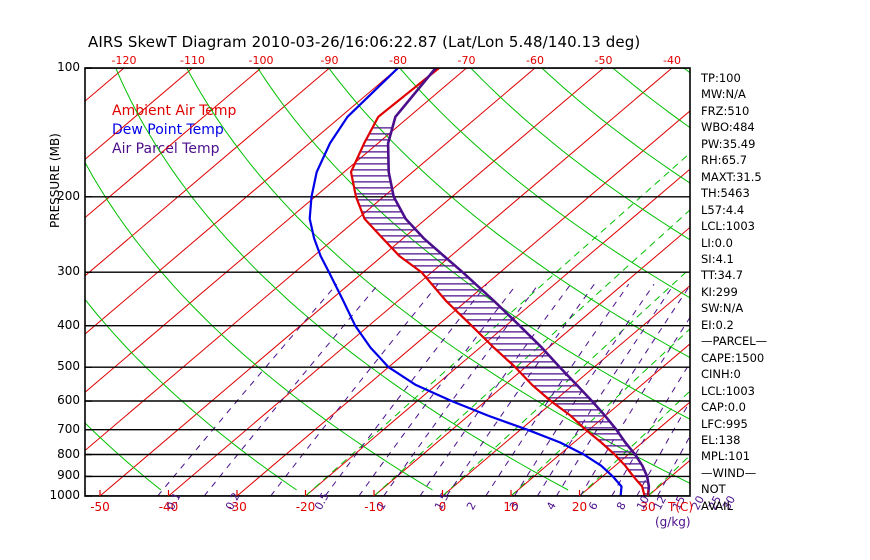 Image resolution: width=870 pixels, height=560 pixels. I want to click on pressure-tick-200: 200, so click(68, 195).